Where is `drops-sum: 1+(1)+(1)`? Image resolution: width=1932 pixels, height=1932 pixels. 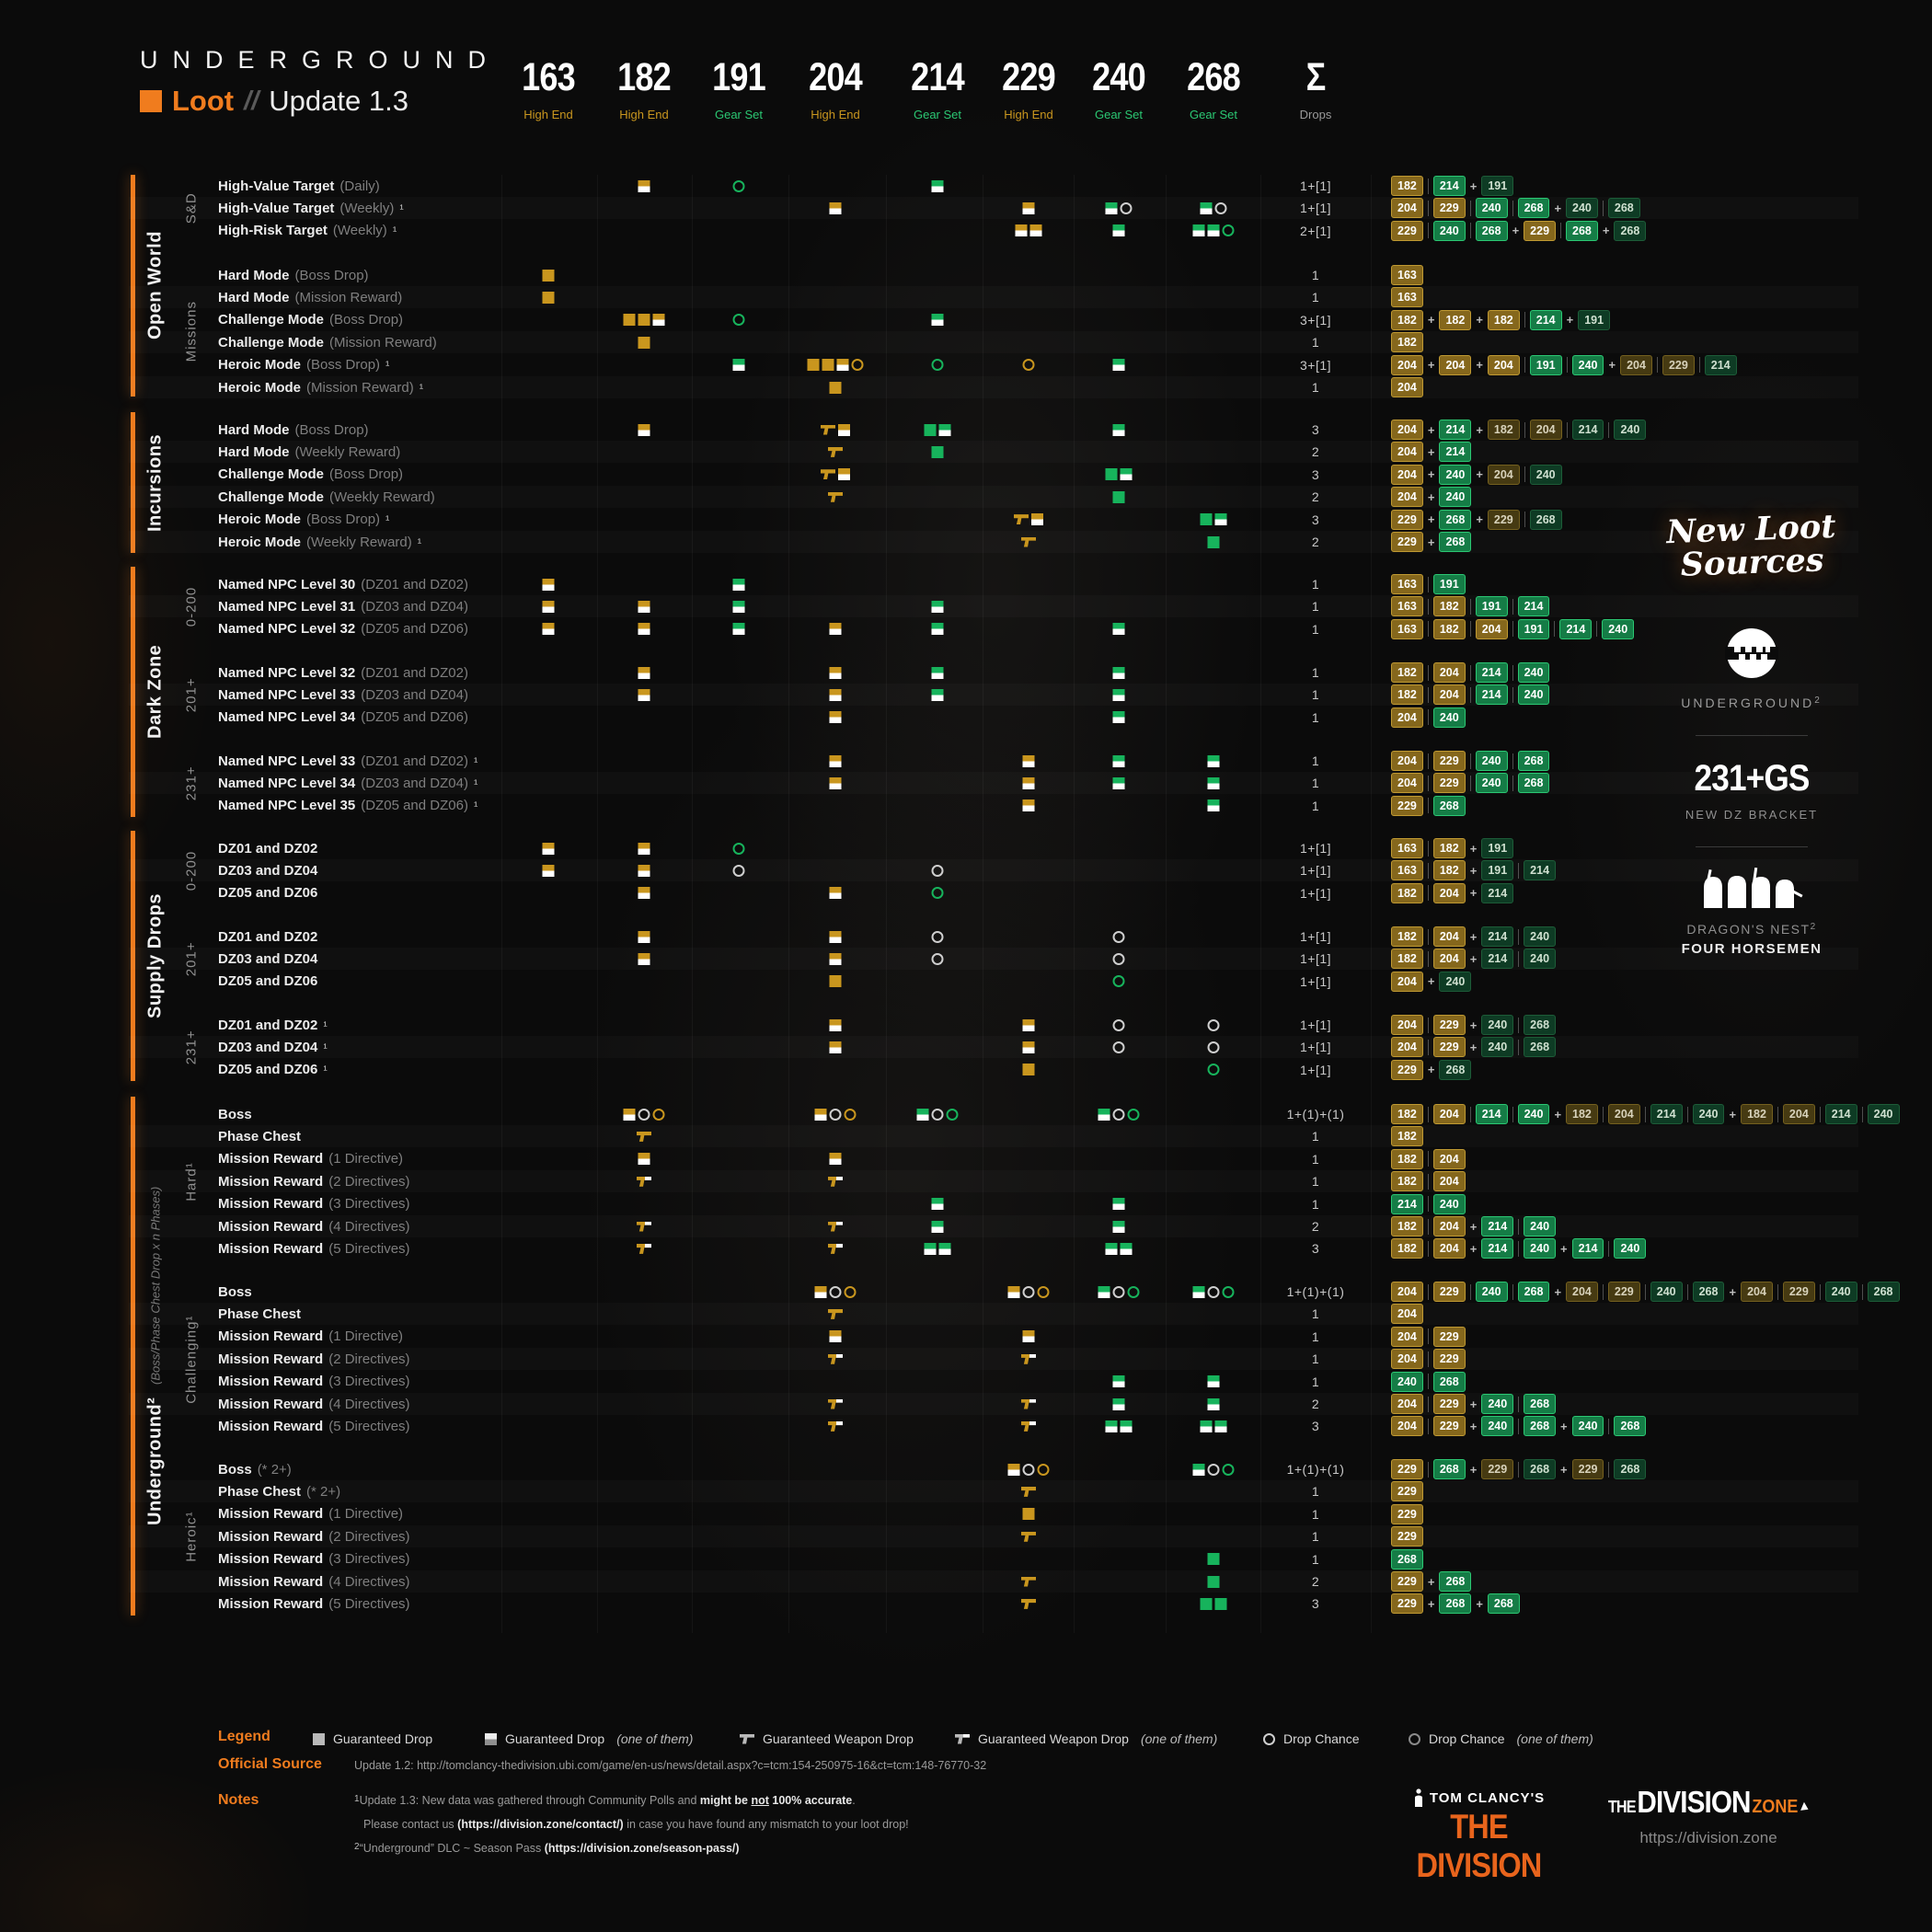 drops-sum: 1+(1)+(1) is located at coordinates (1315, 1291).